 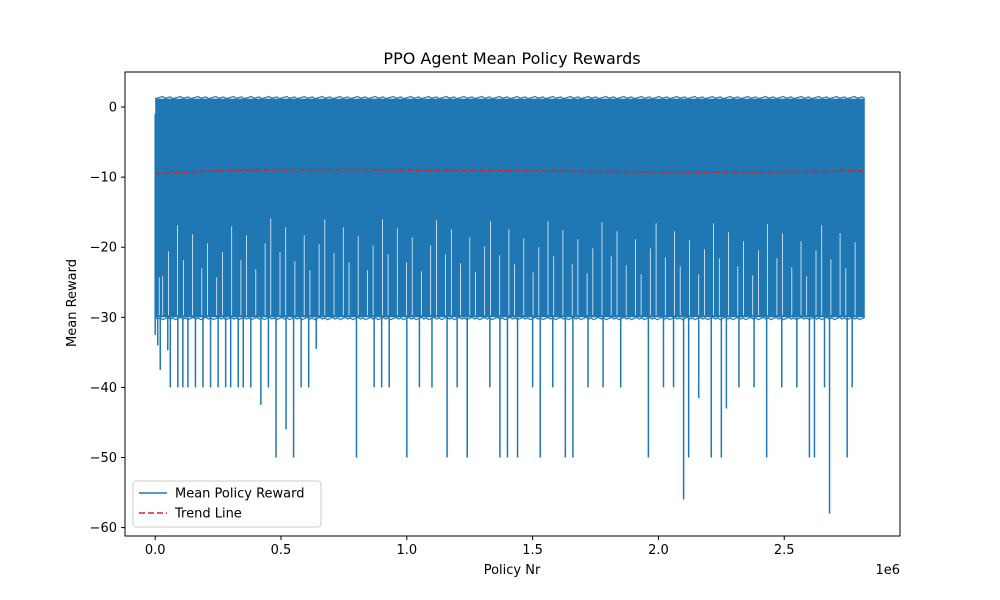 I want to click on trend-line, so click(x=510, y=172).